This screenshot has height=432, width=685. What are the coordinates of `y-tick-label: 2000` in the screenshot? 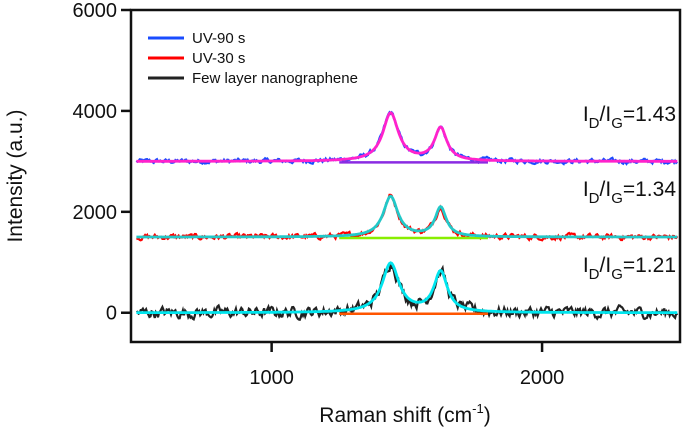 It's located at (95, 213).